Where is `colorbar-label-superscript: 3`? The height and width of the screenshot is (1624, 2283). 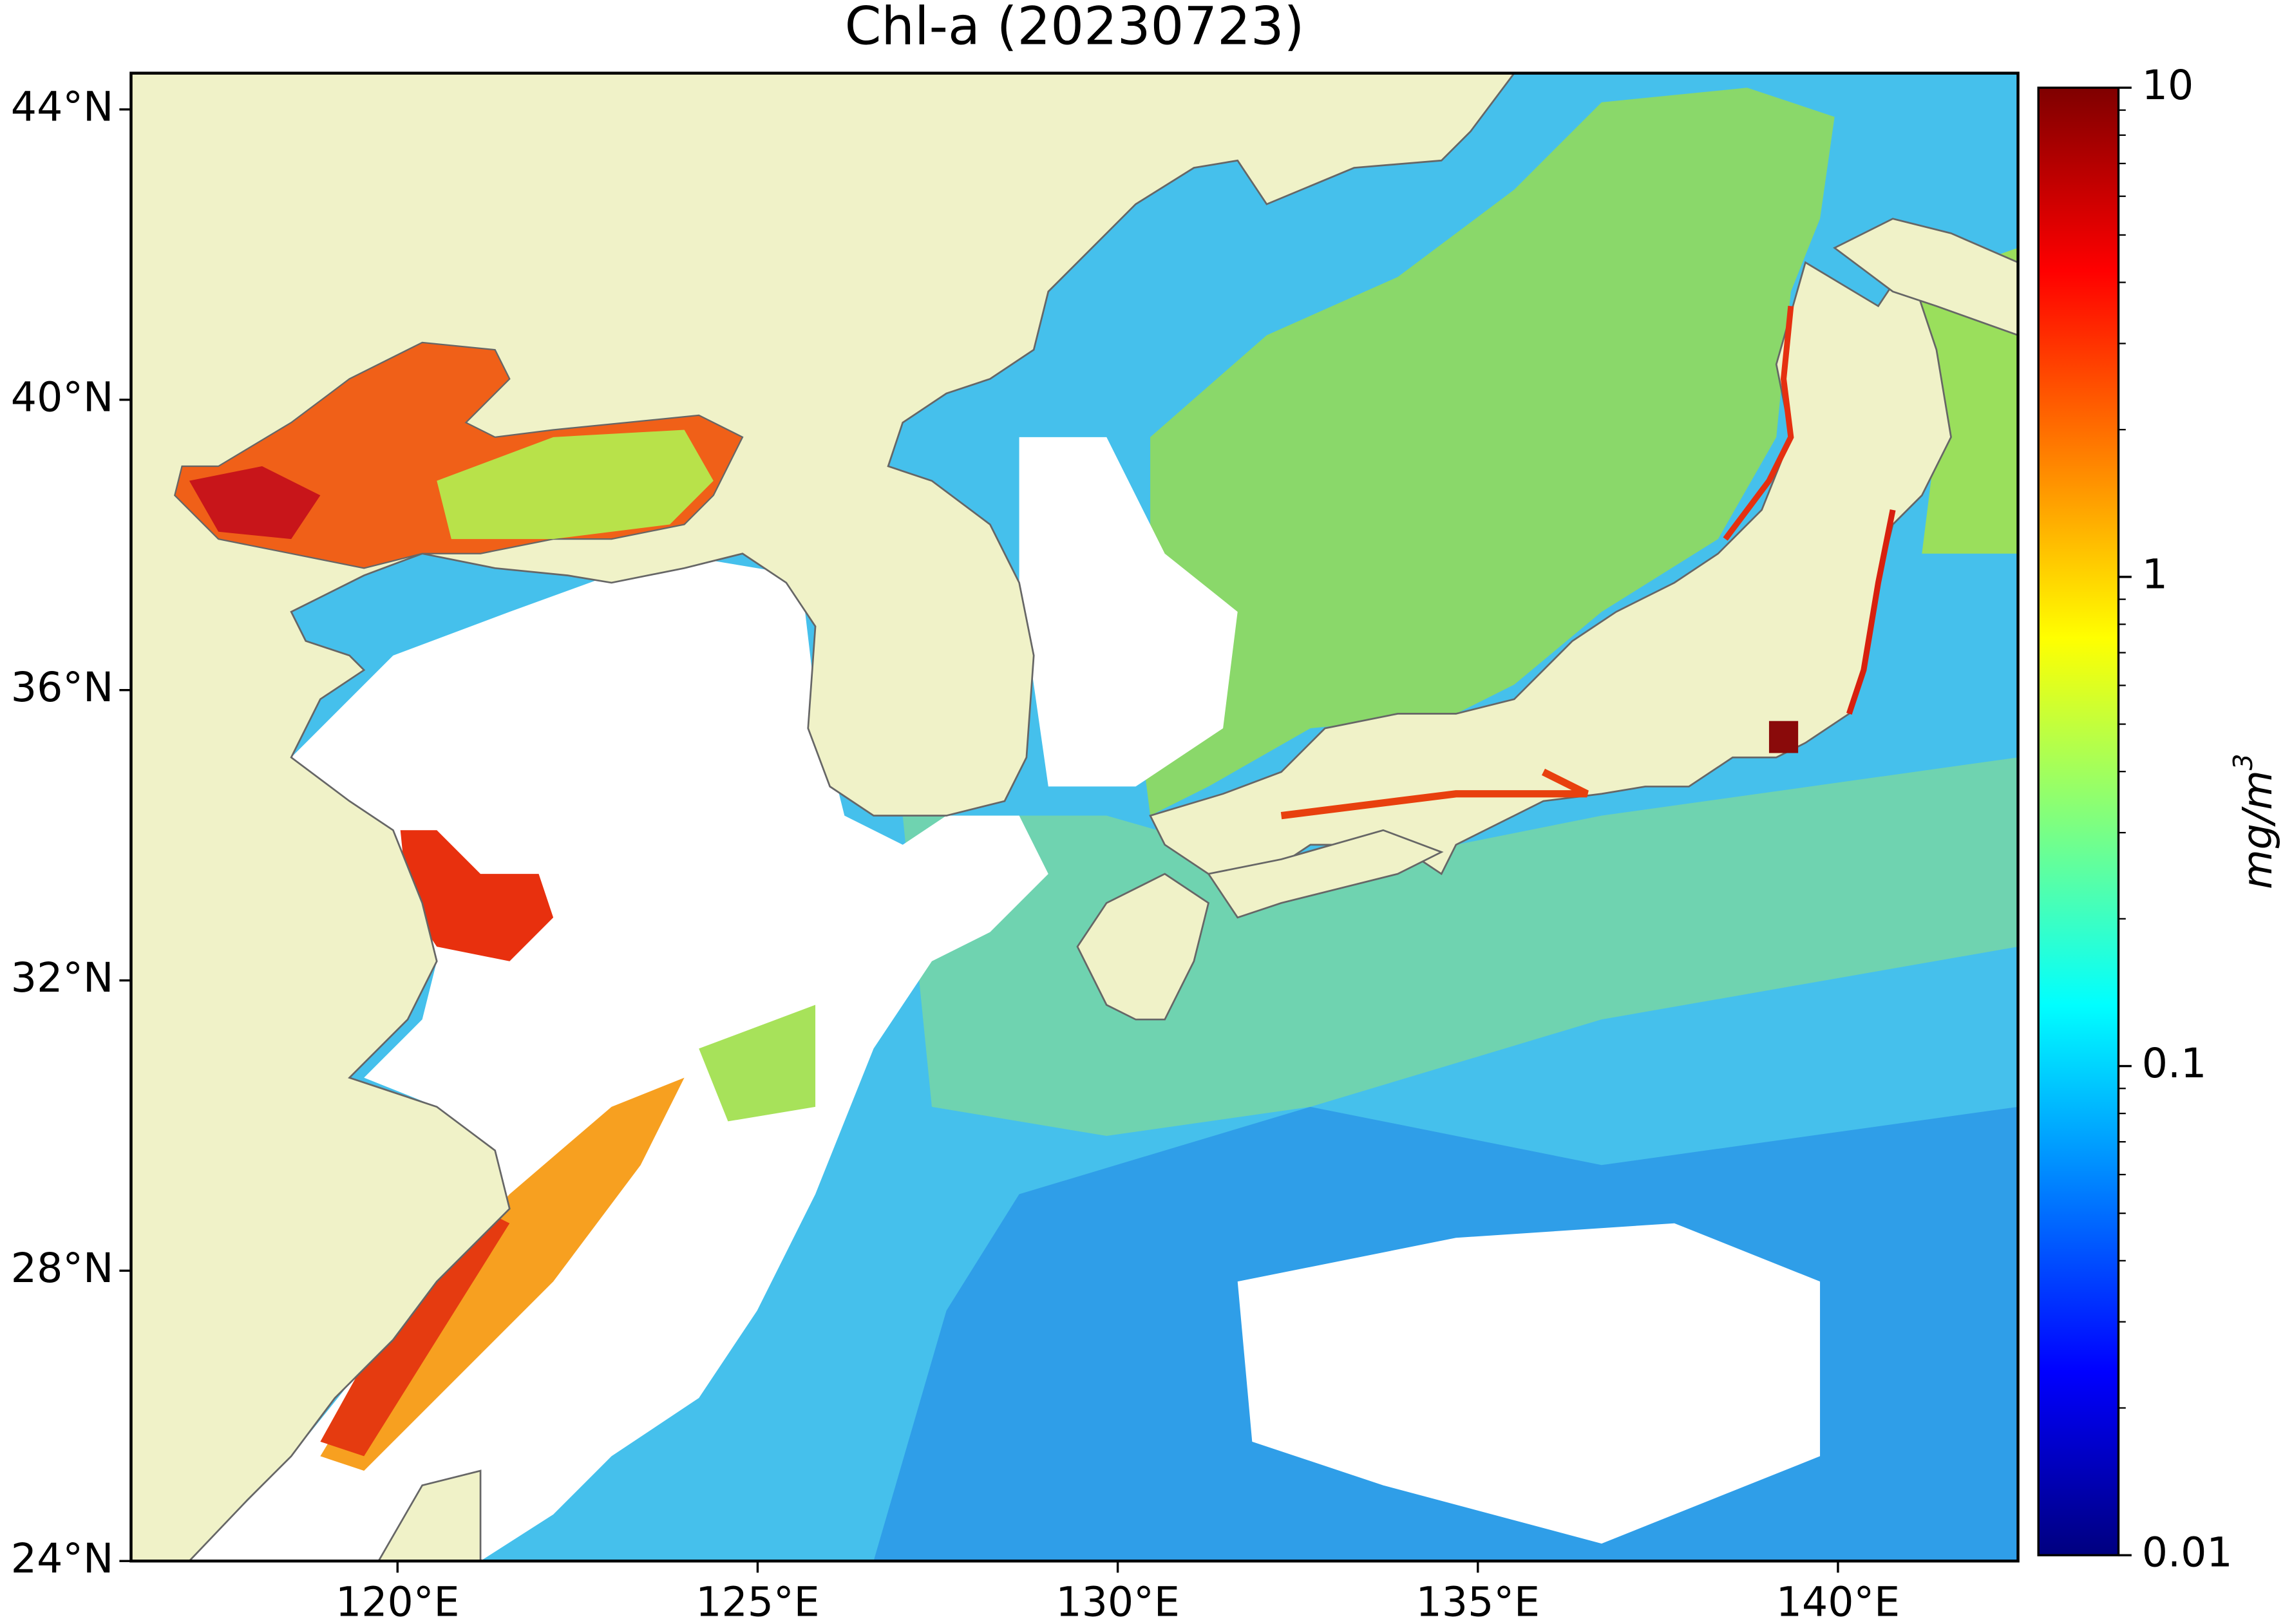 colorbar-label-superscript: 3 is located at coordinates (2243, 761).